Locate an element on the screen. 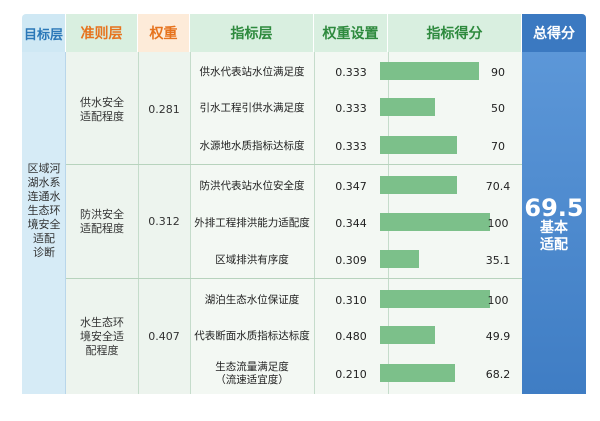 Image resolution: width=600 pixels, height=421 pixels. indicator-weight: 0.210 is located at coordinates (351, 374).